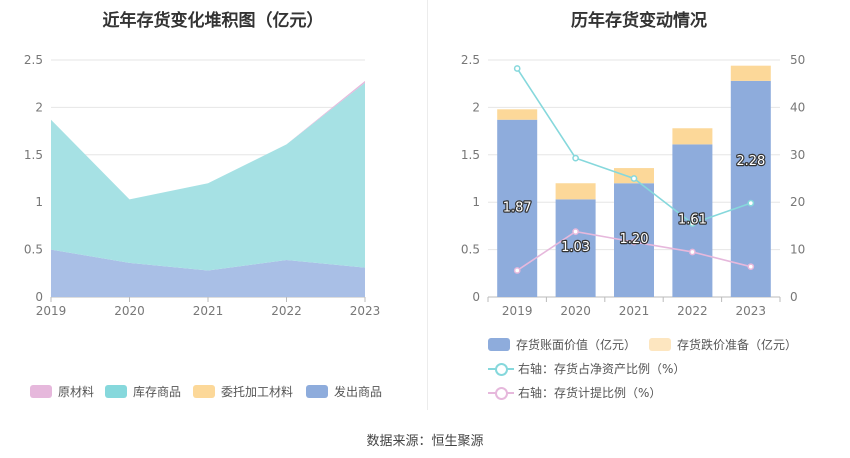  Describe the element at coordinates (639, 21) in the screenshot. I see `right-chart-title: 历年存货变动情况` at that location.